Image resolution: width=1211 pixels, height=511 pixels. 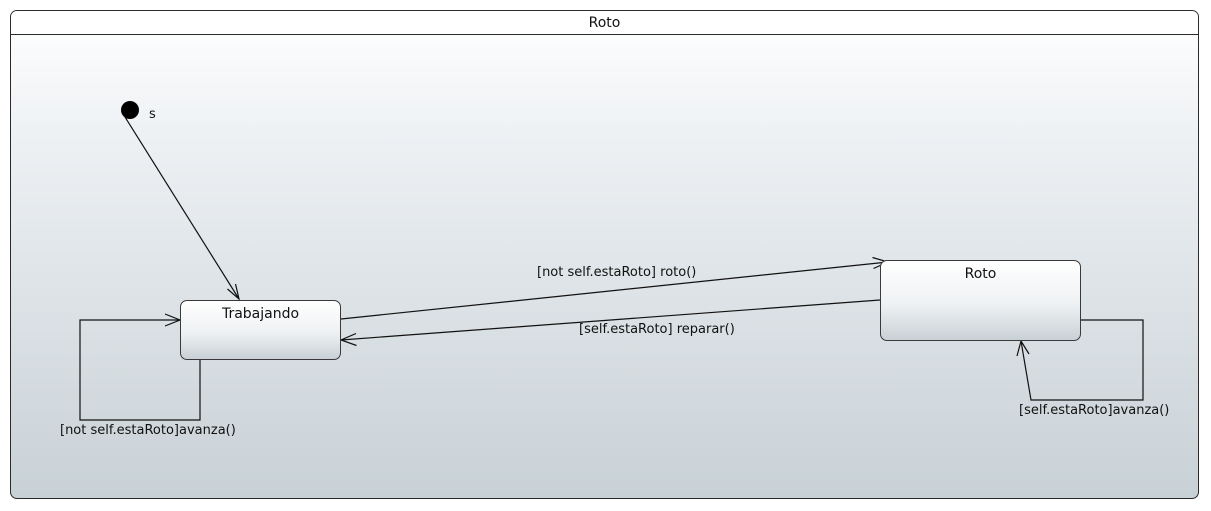 What do you see at coordinates (148, 430) in the screenshot?
I see `transition-label-trabajando-avanza: [not self.estaRoto]avanza()` at bounding box center [148, 430].